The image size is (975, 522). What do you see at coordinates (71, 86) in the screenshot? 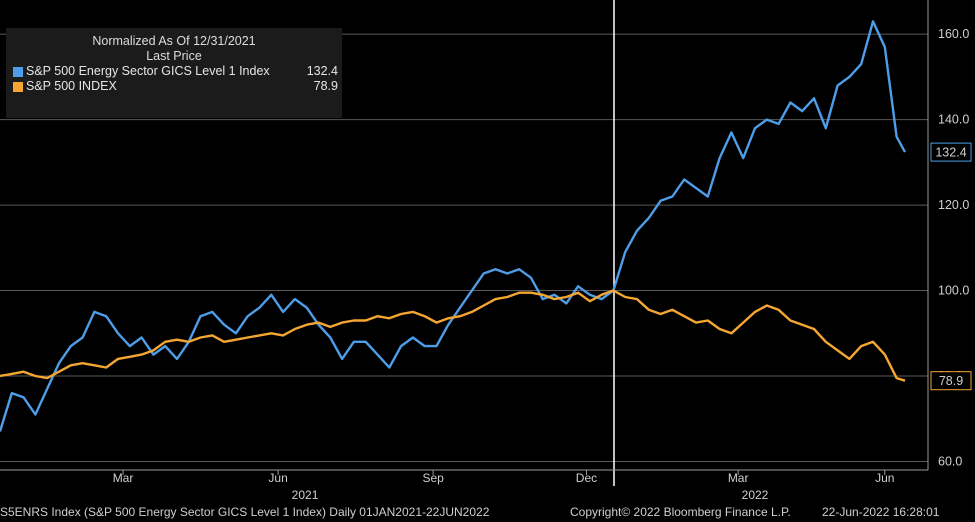
I see `legend-label-spx: S&P 500 INDEX` at bounding box center [71, 86].